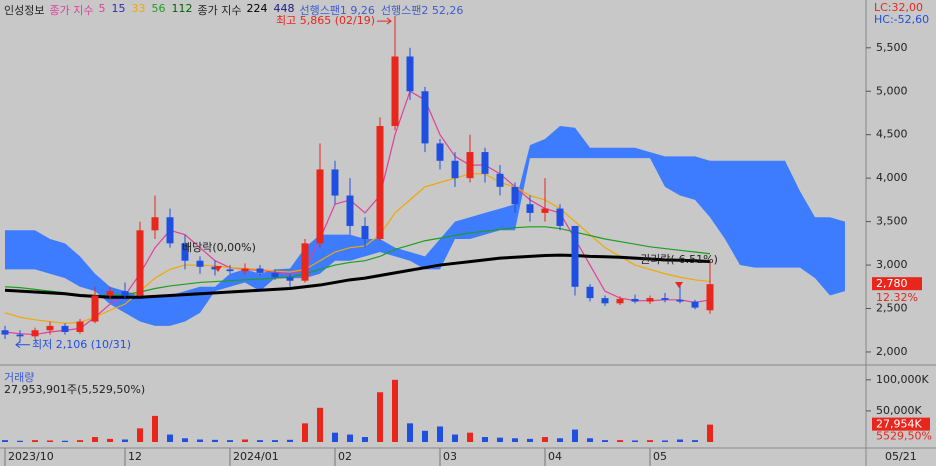 The image size is (936, 466). Describe the element at coordinates (904, 436) in the screenshot. I see `volume-ratio: 5529,50%` at that location.